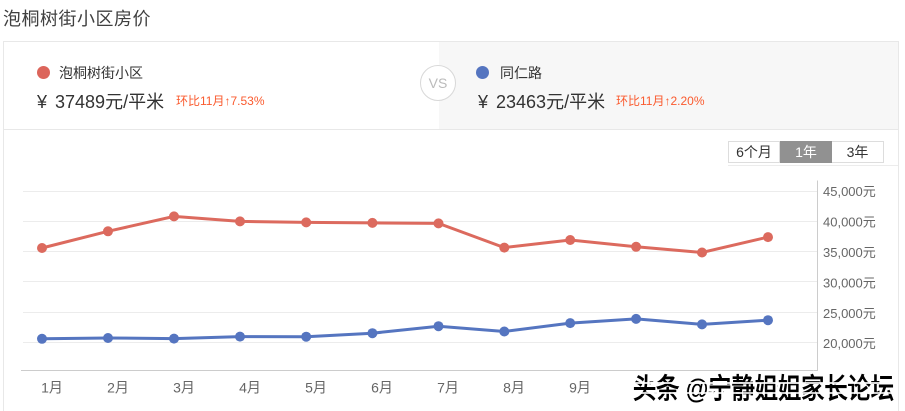 Image resolution: width=905 pixels, height=411 pixels. I want to click on svg-text: 2月, so click(118, 388).